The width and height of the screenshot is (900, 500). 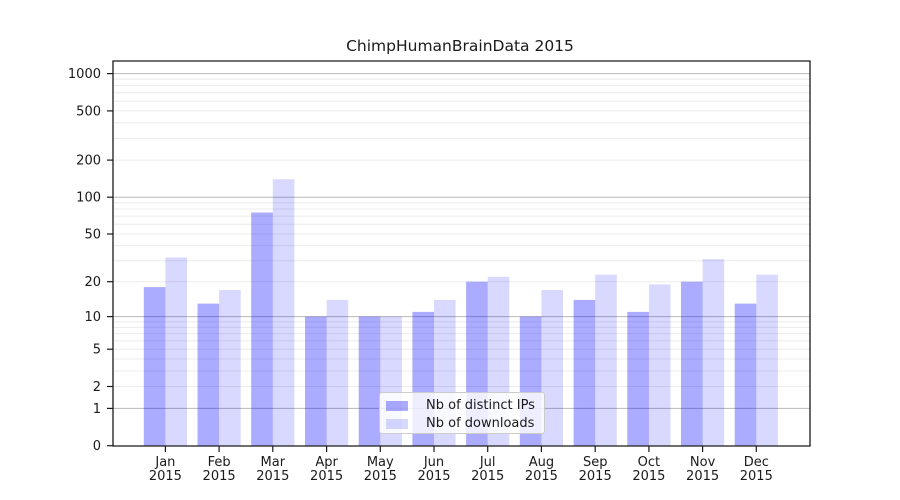 What do you see at coordinates (88, 198) in the screenshot?
I see `y-tick-label-100: 100` at bounding box center [88, 198].